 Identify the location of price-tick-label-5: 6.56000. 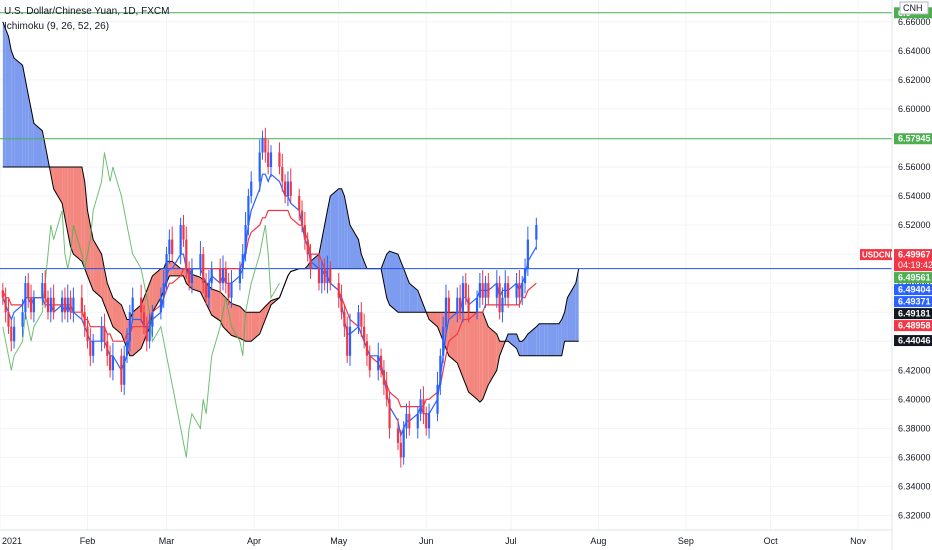
(914, 167).